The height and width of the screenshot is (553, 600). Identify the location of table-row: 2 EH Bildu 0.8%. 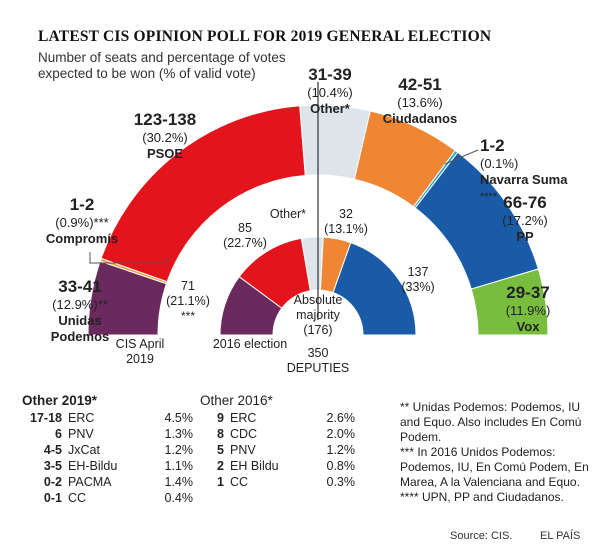
(277, 466).